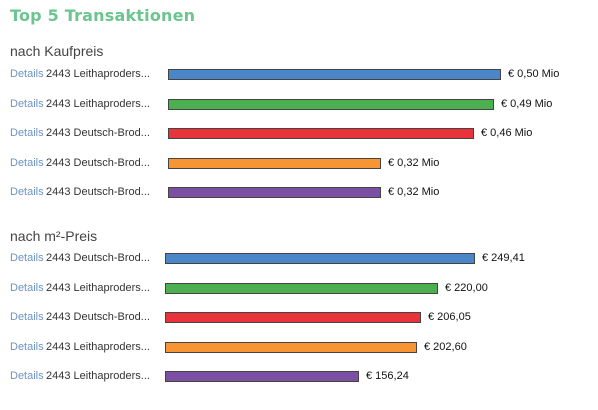 The height and width of the screenshot is (410, 598). What do you see at coordinates (503, 258) in the screenshot?
I see `value-label: € 249,41` at bounding box center [503, 258].